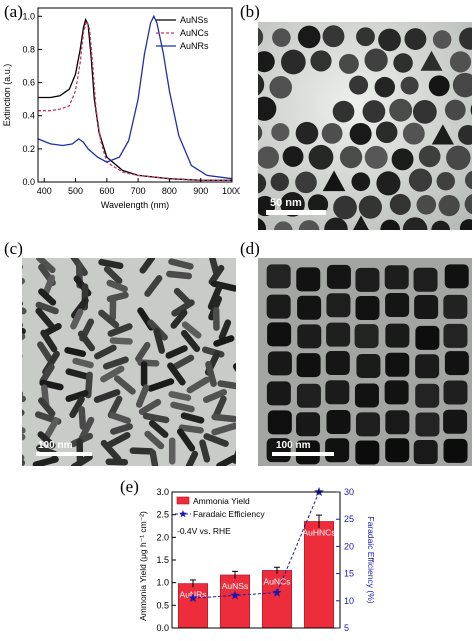  What do you see at coordinates (293, 445) in the screenshot?
I see `scale-bar-label-d: 100 nm` at bounding box center [293, 445].